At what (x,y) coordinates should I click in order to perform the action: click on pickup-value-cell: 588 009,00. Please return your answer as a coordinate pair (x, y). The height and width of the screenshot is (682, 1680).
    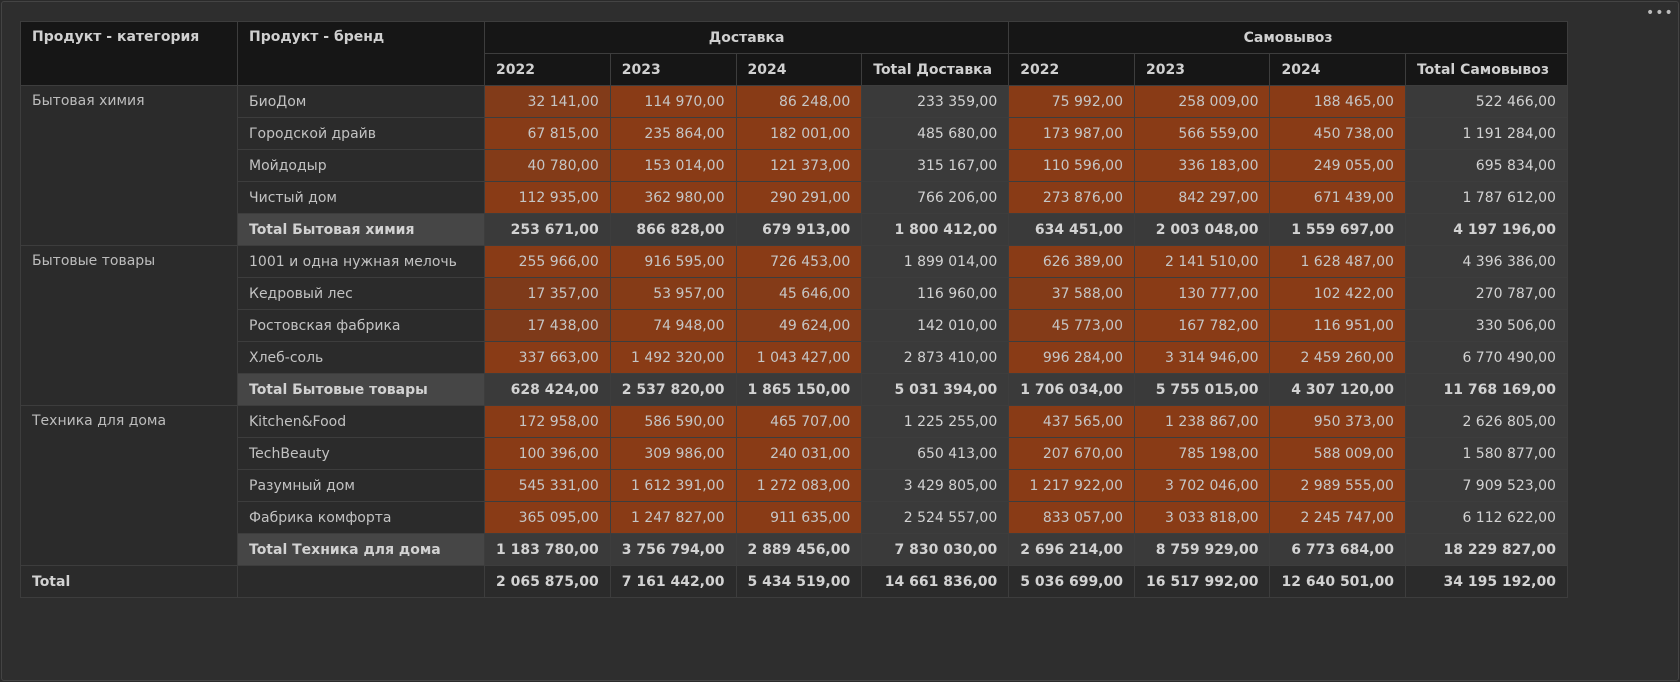
    Looking at the image, I should click on (1337, 453).